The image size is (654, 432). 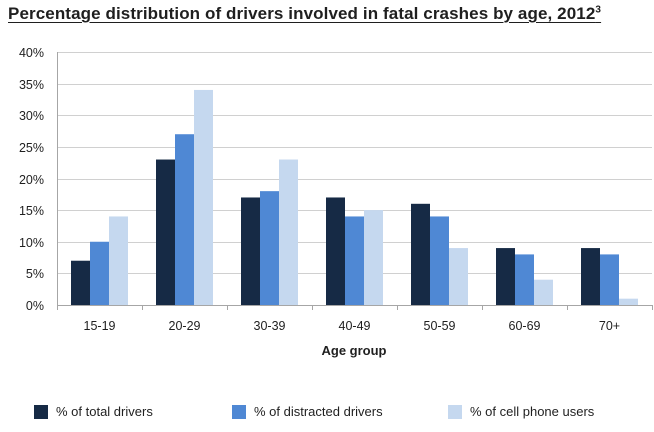 I want to click on y-tick-label: 30%, so click(x=31, y=116).